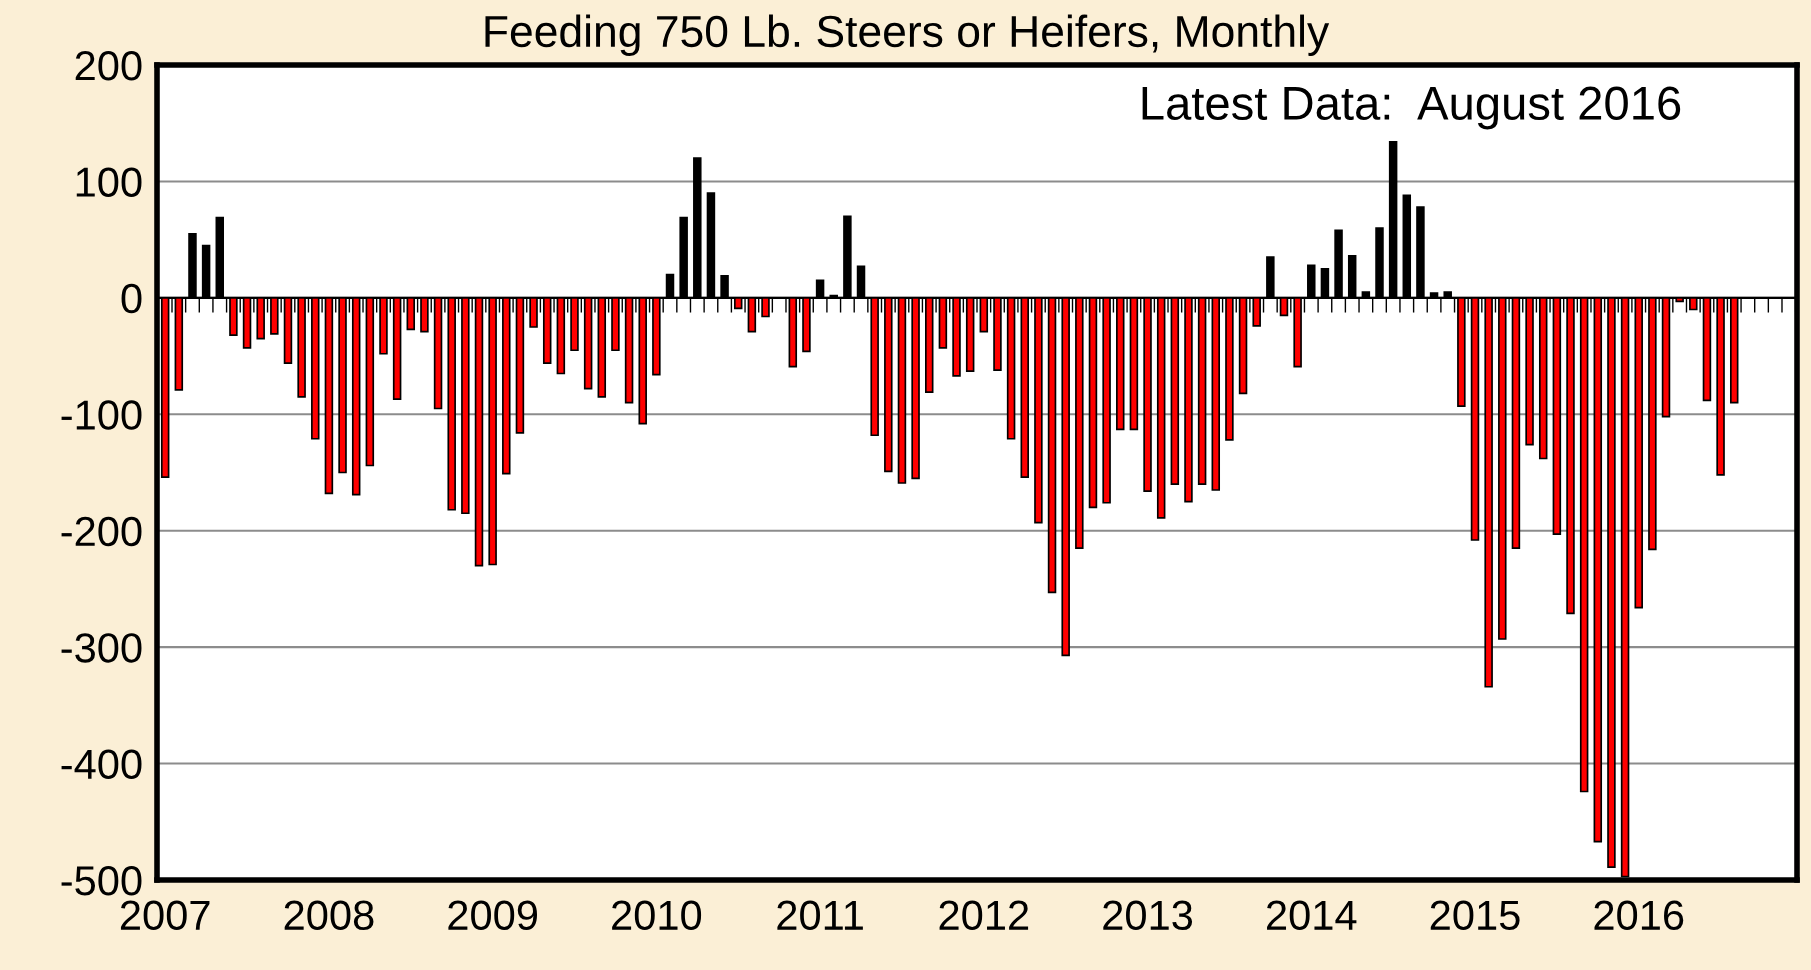  What do you see at coordinates (984, 915) in the screenshot?
I see `x-tick-label: 2012` at bounding box center [984, 915].